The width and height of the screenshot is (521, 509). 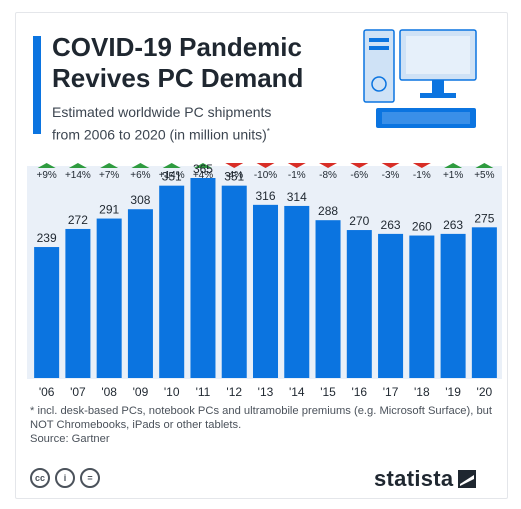 I want to click on license-icons: cc i =, so click(x=65, y=478).